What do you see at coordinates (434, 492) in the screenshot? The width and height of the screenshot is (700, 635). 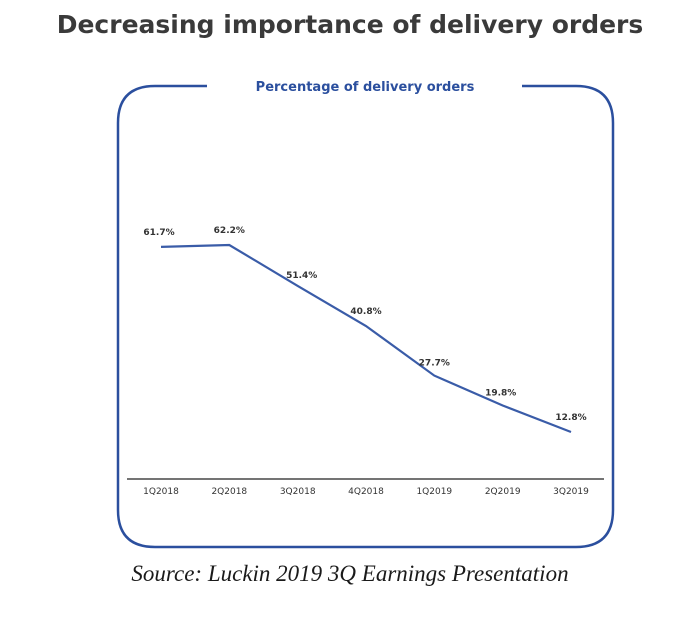 I see `x-tick-label: 1Q2019` at bounding box center [434, 492].